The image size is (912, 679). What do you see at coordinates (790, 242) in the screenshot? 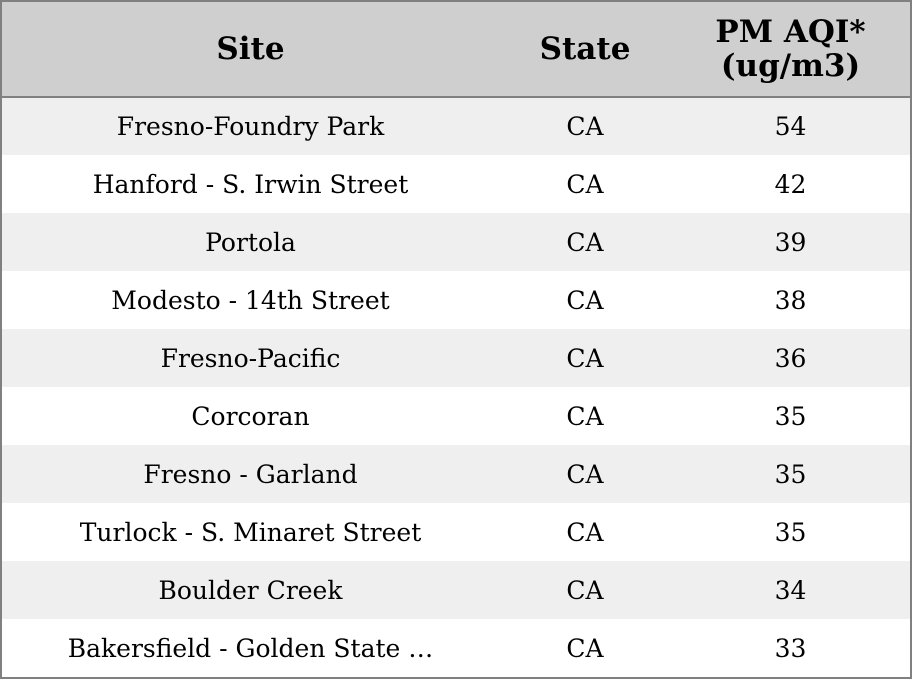
I see `cell-pm-aqi: 39` at bounding box center [790, 242].